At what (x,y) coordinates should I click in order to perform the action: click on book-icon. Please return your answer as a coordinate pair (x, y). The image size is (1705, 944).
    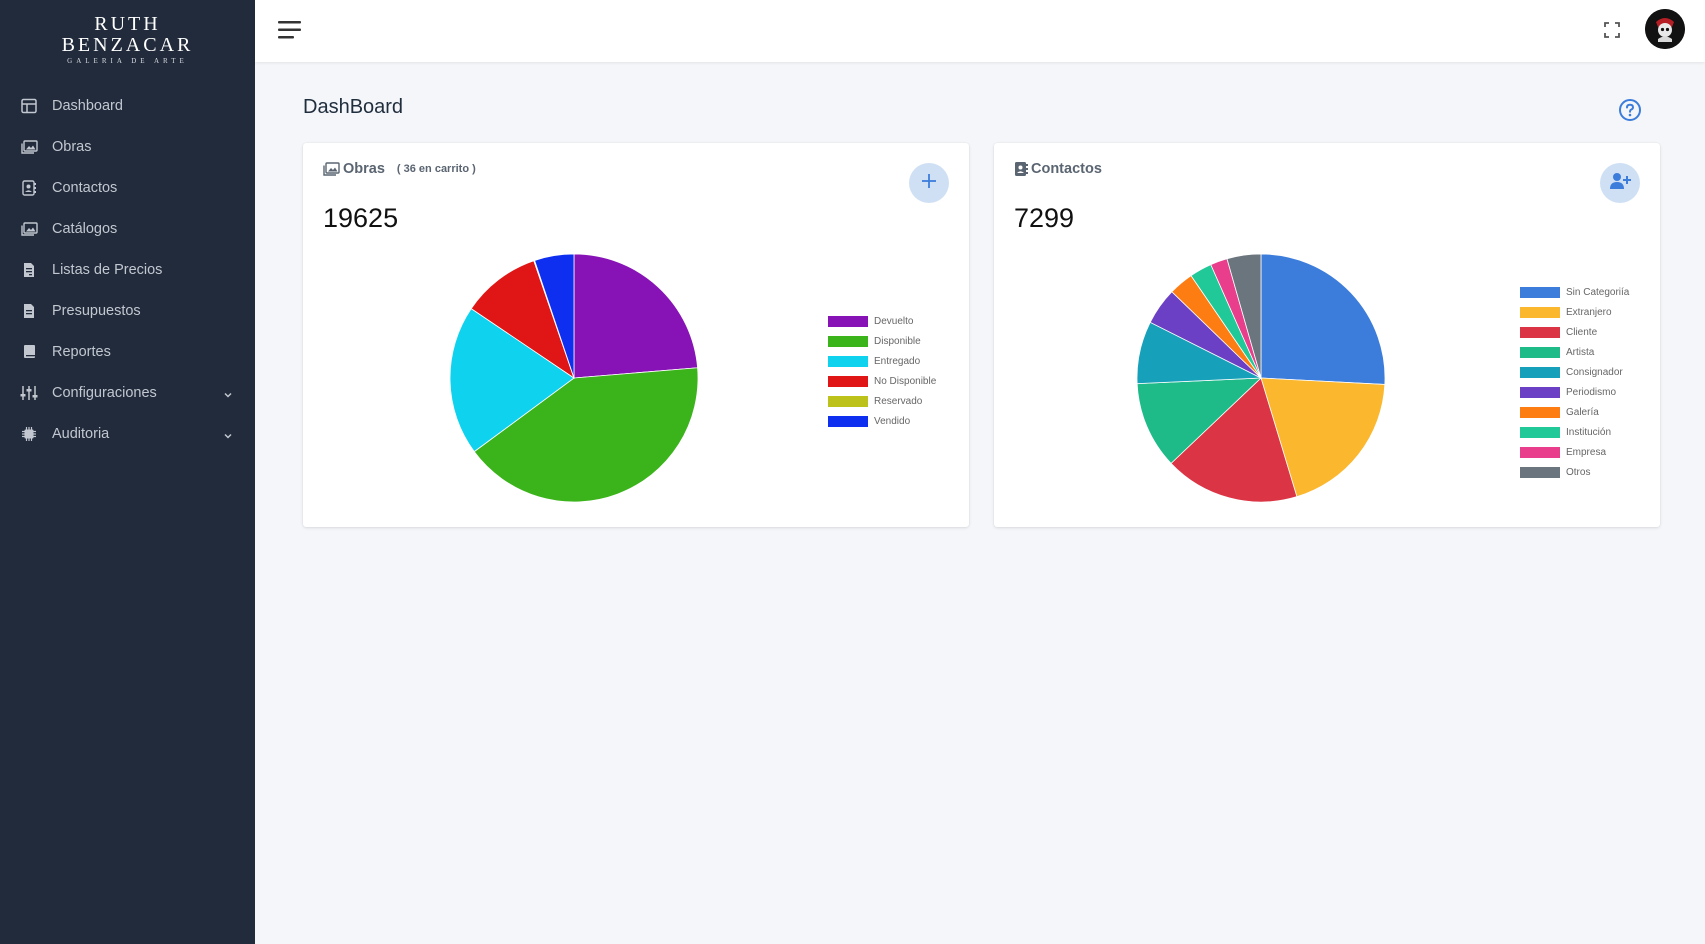
    Looking at the image, I should click on (29, 352).